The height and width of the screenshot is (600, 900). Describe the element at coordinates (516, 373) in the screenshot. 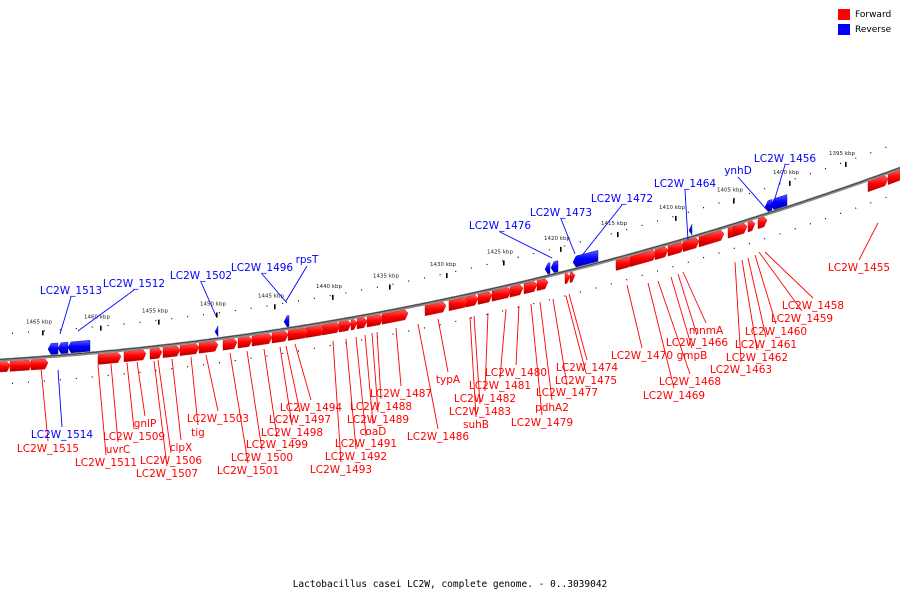

I see `gene-label: LC2W_1480` at that location.